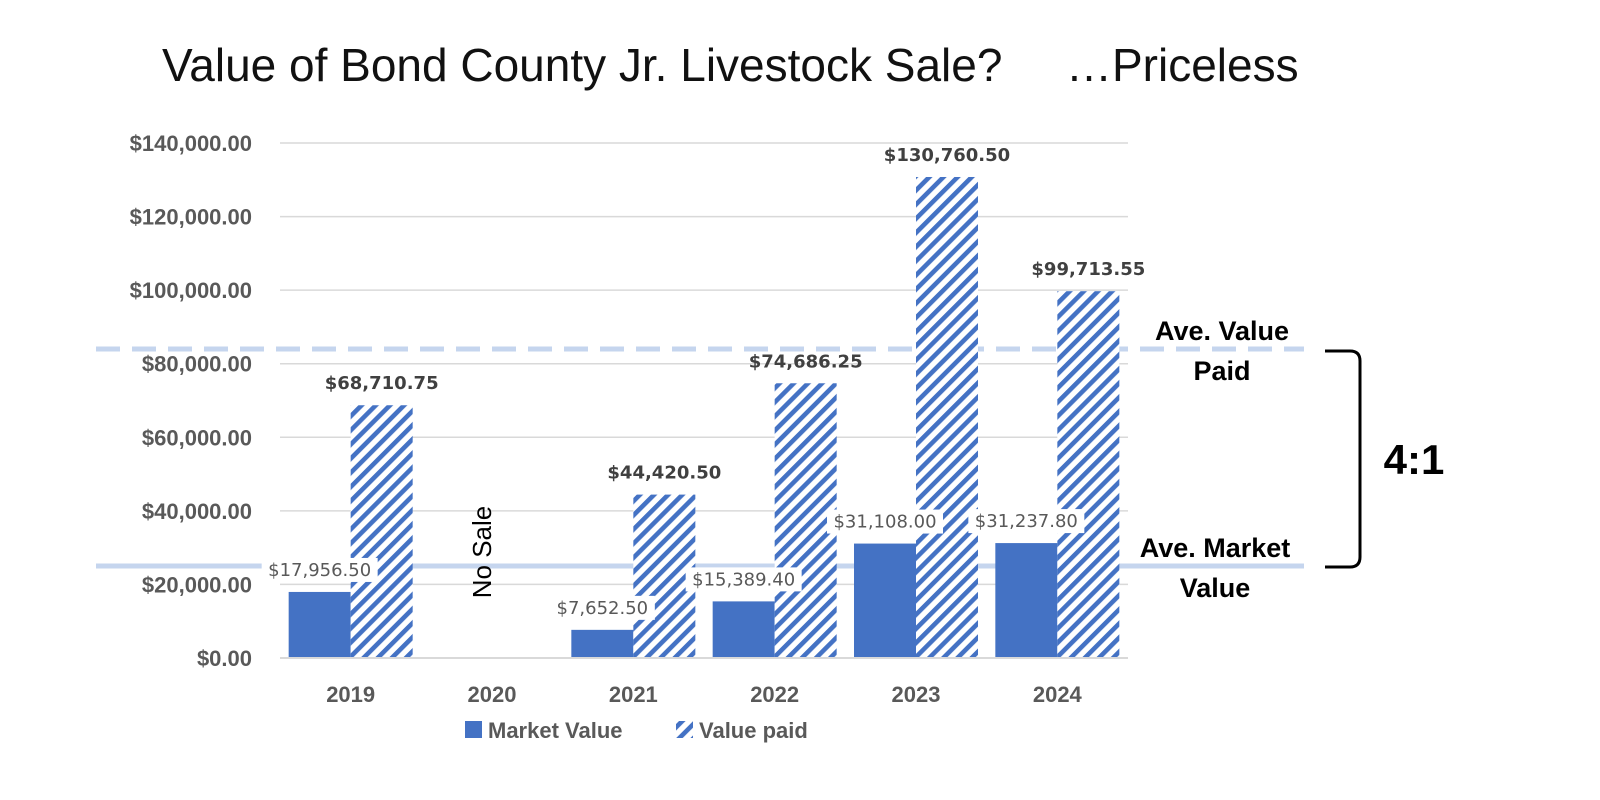 The height and width of the screenshot is (800, 1600). I want to click on x-tick-label: 2020, so click(492, 694).